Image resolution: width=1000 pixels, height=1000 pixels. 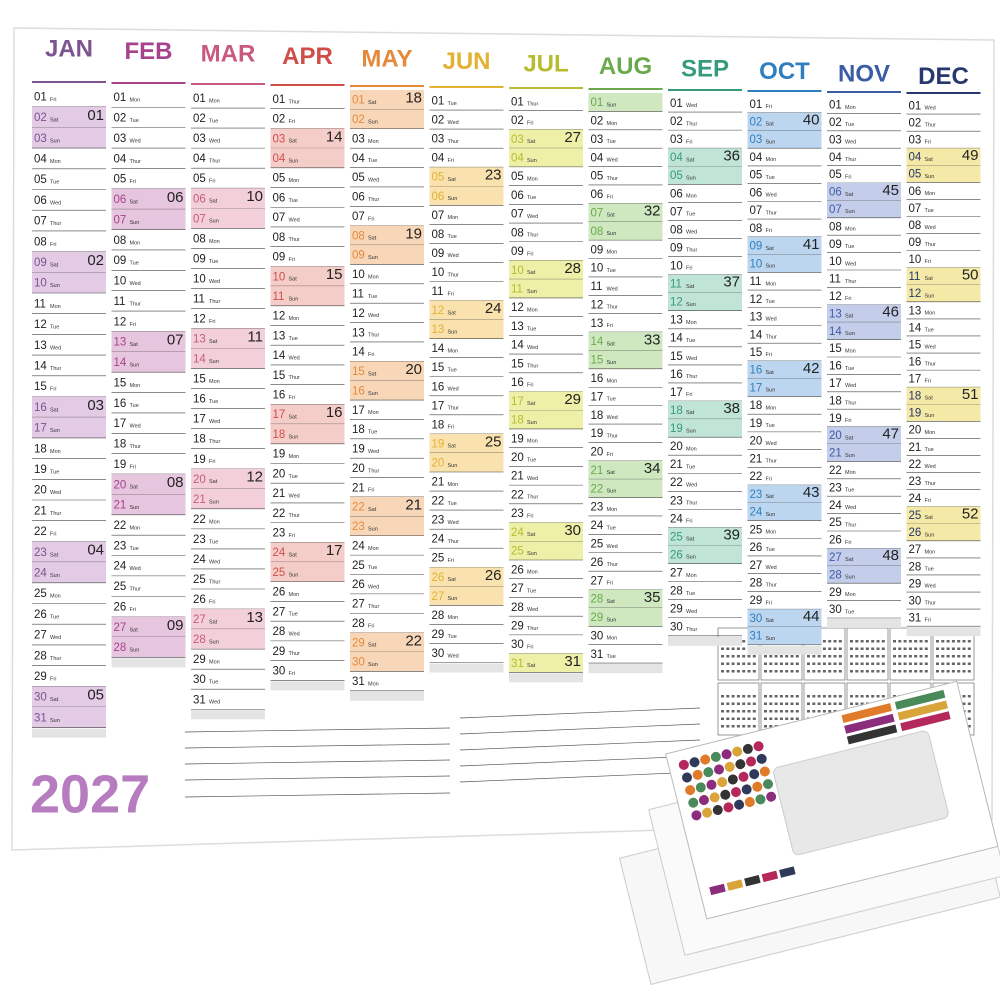 I want to click on day-number: 30, so click(x=517, y=645).